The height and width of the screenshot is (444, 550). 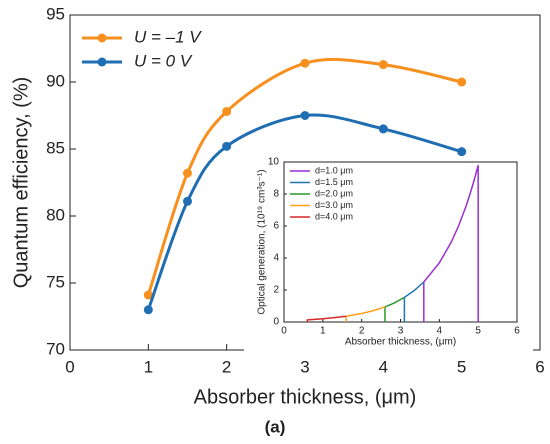 What do you see at coordinates (55, 281) in the screenshot?
I see `y-tick-label: 75` at bounding box center [55, 281].